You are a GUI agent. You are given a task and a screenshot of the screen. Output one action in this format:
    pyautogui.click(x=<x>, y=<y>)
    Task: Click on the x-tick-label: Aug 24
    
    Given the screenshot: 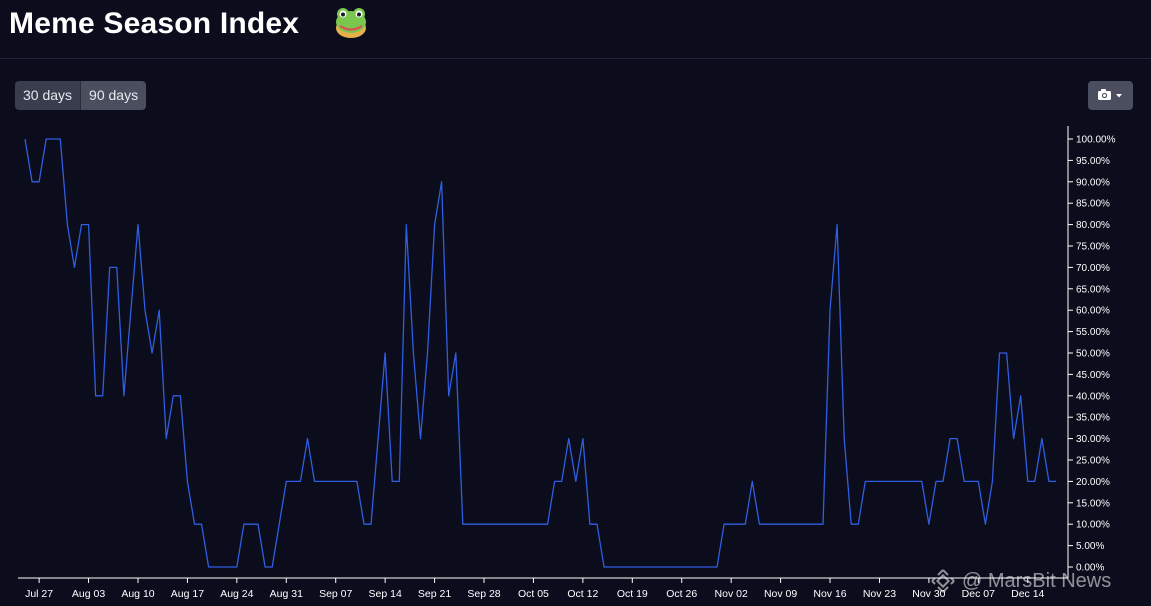 What is the action you would take?
    pyautogui.click(x=236, y=594)
    